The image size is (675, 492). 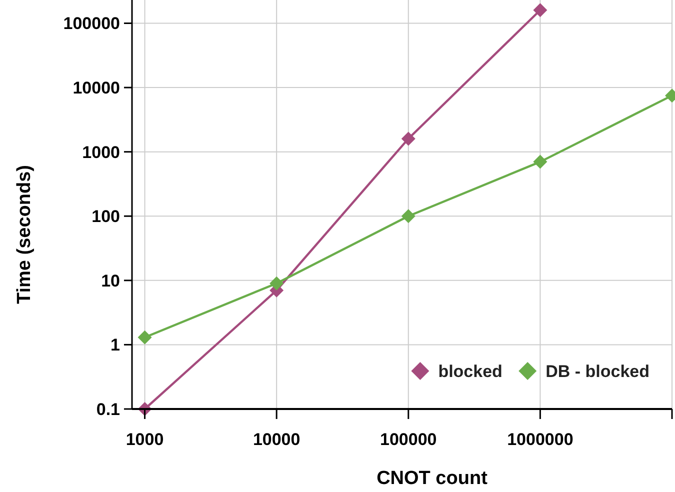 I want to click on legend-label: blocked, so click(x=470, y=371).